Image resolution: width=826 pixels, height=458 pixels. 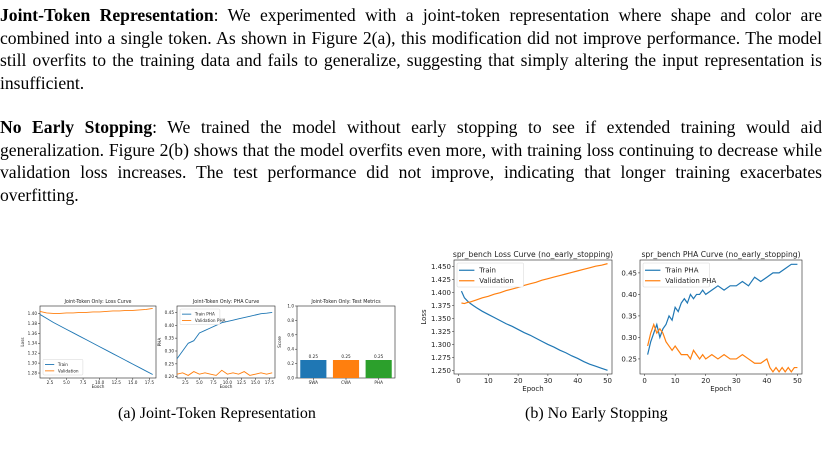 I want to click on x-tick-label: SWA, so click(x=314, y=382).